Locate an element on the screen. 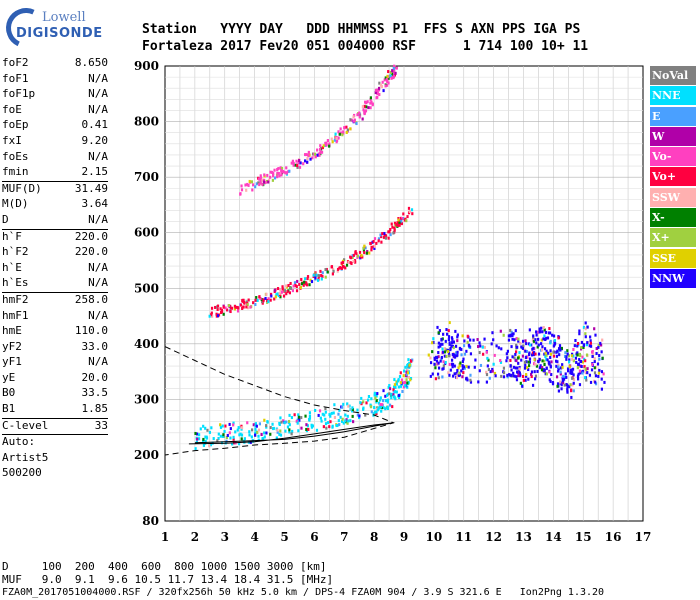 This screenshot has height=600, width=700. x-tick-label: 2 is located at coordinates (195, 537).